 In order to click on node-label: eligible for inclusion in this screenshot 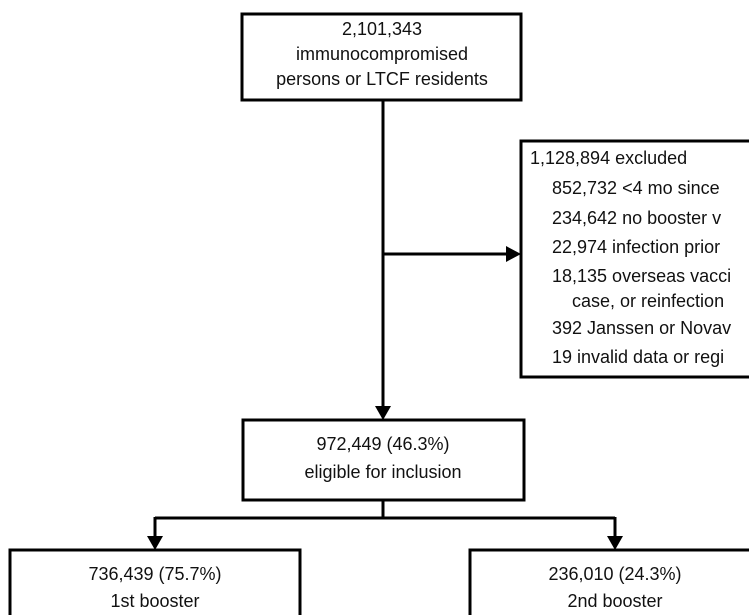, I will do `click(382, 472)`.